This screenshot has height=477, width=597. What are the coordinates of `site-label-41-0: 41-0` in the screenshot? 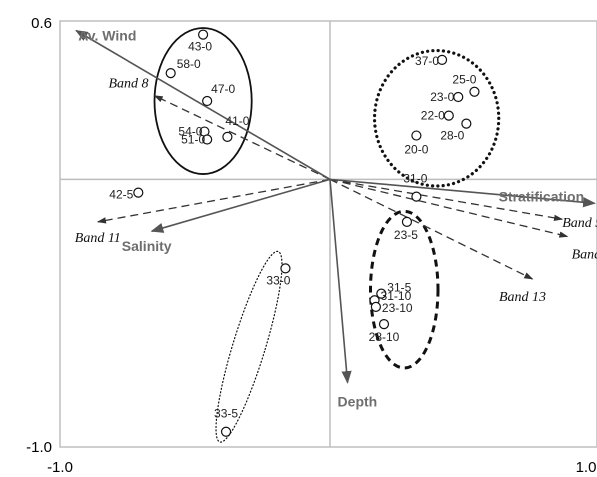 It's located at (237, 121).